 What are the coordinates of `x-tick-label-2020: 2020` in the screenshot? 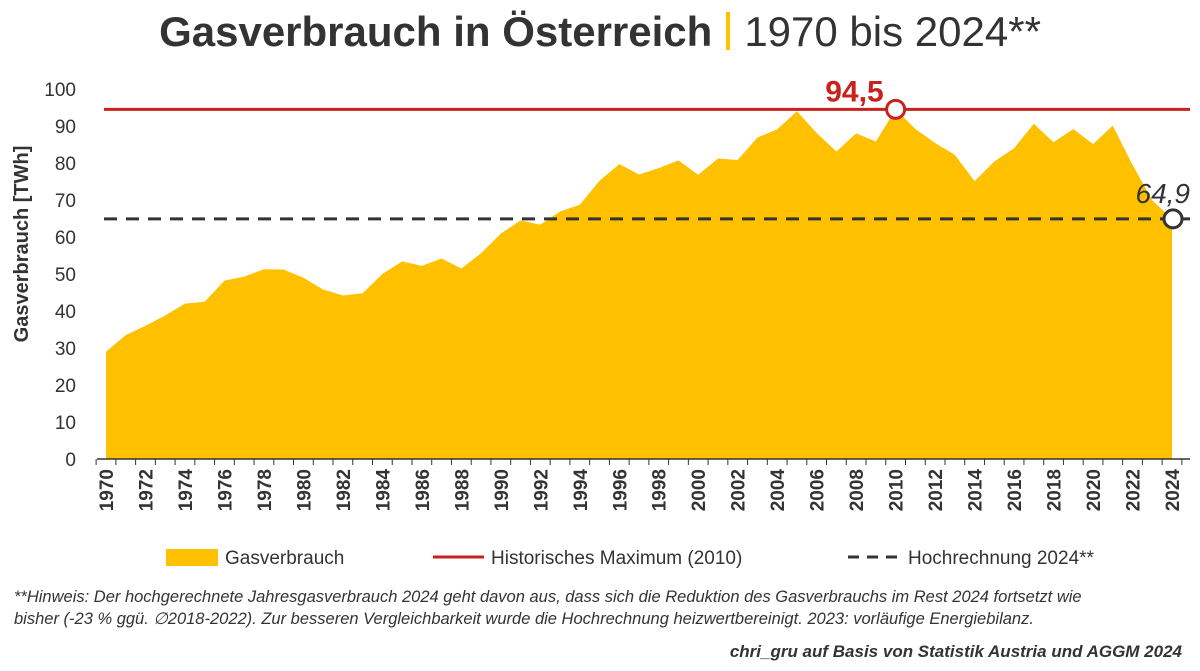 It's located at (1094, 490).